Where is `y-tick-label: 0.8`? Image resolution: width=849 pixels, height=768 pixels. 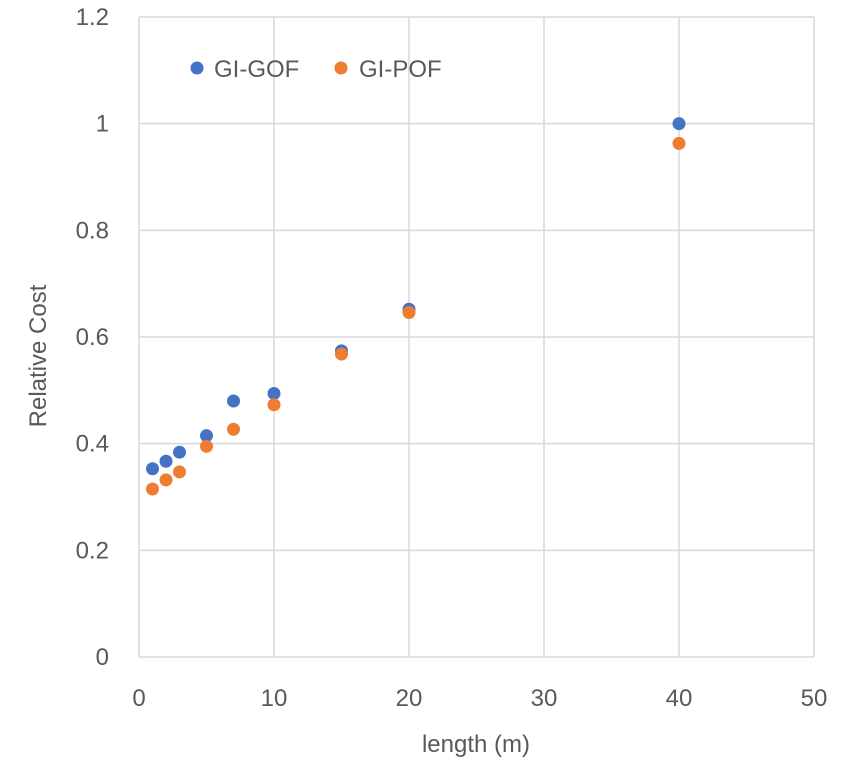 y-tick-label: 0.8 is located at coordinates (92, 230).